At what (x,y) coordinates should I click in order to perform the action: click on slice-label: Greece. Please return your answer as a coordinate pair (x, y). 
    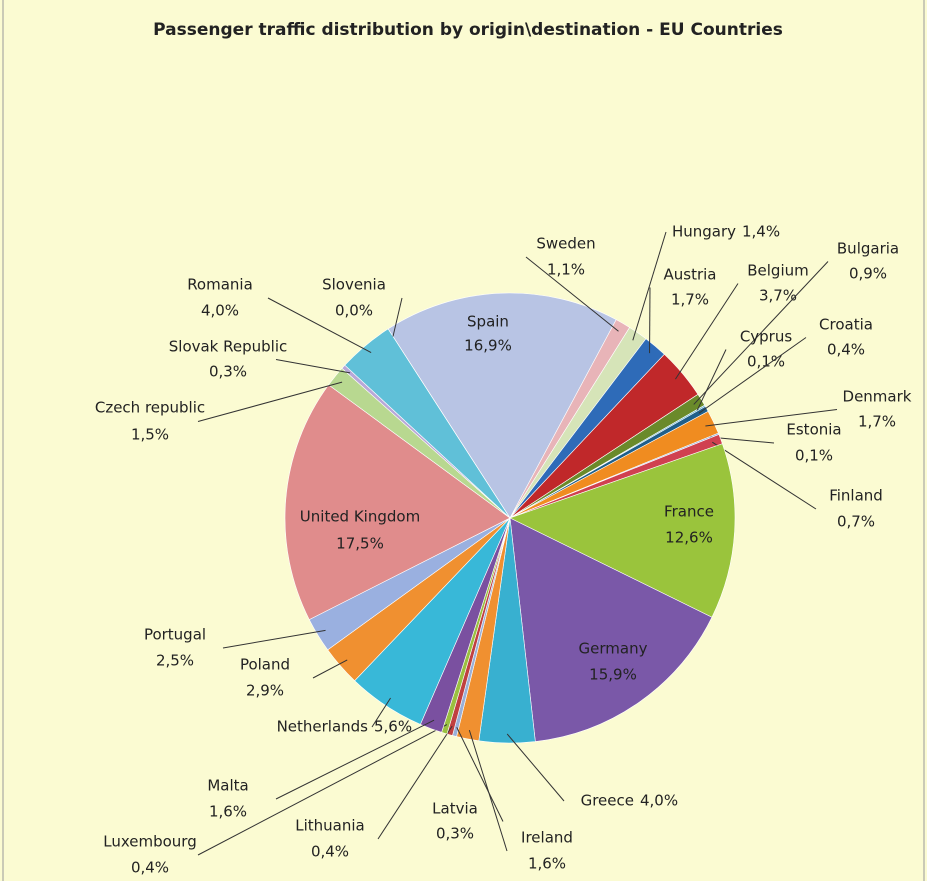
    Looking at the image, I should click on (607, 801).